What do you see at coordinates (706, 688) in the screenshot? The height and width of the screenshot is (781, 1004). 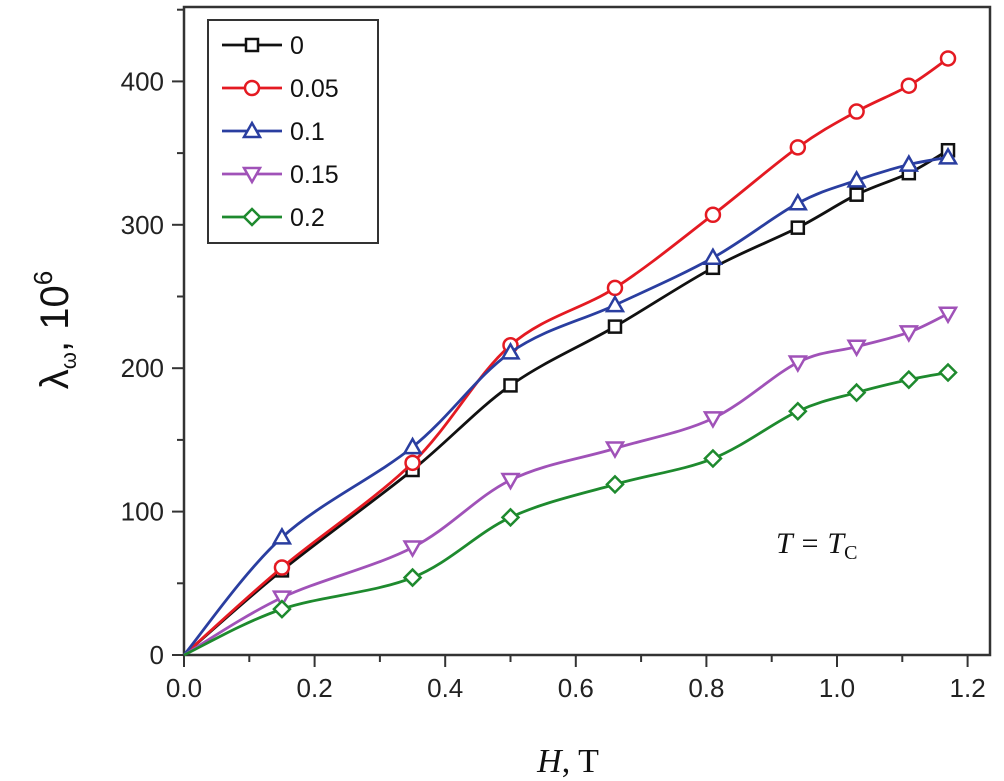 I see `x-tick-label: 0.8` at bounding box center [706, 688].